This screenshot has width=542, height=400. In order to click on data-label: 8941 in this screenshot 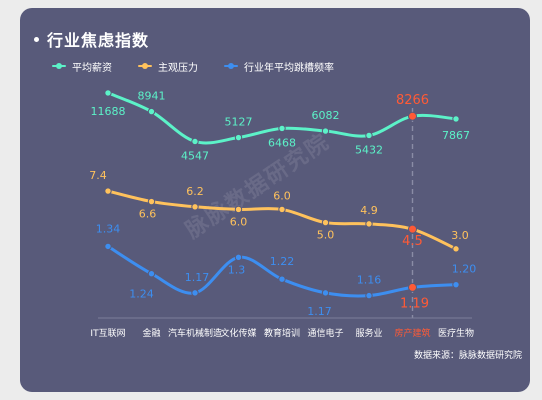, I will do `click(152, 96)`.